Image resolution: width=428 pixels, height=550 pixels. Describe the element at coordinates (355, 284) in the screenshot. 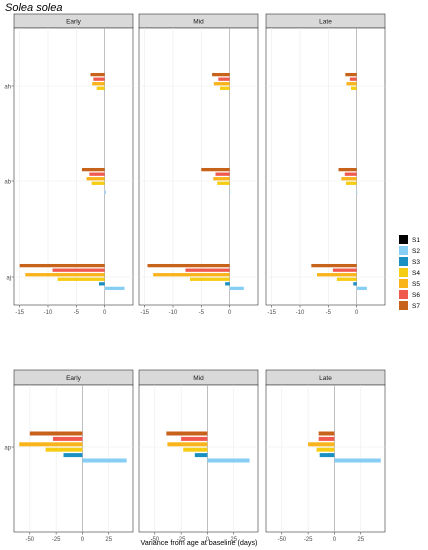

I see `bar-late-aj-s3` at that location.